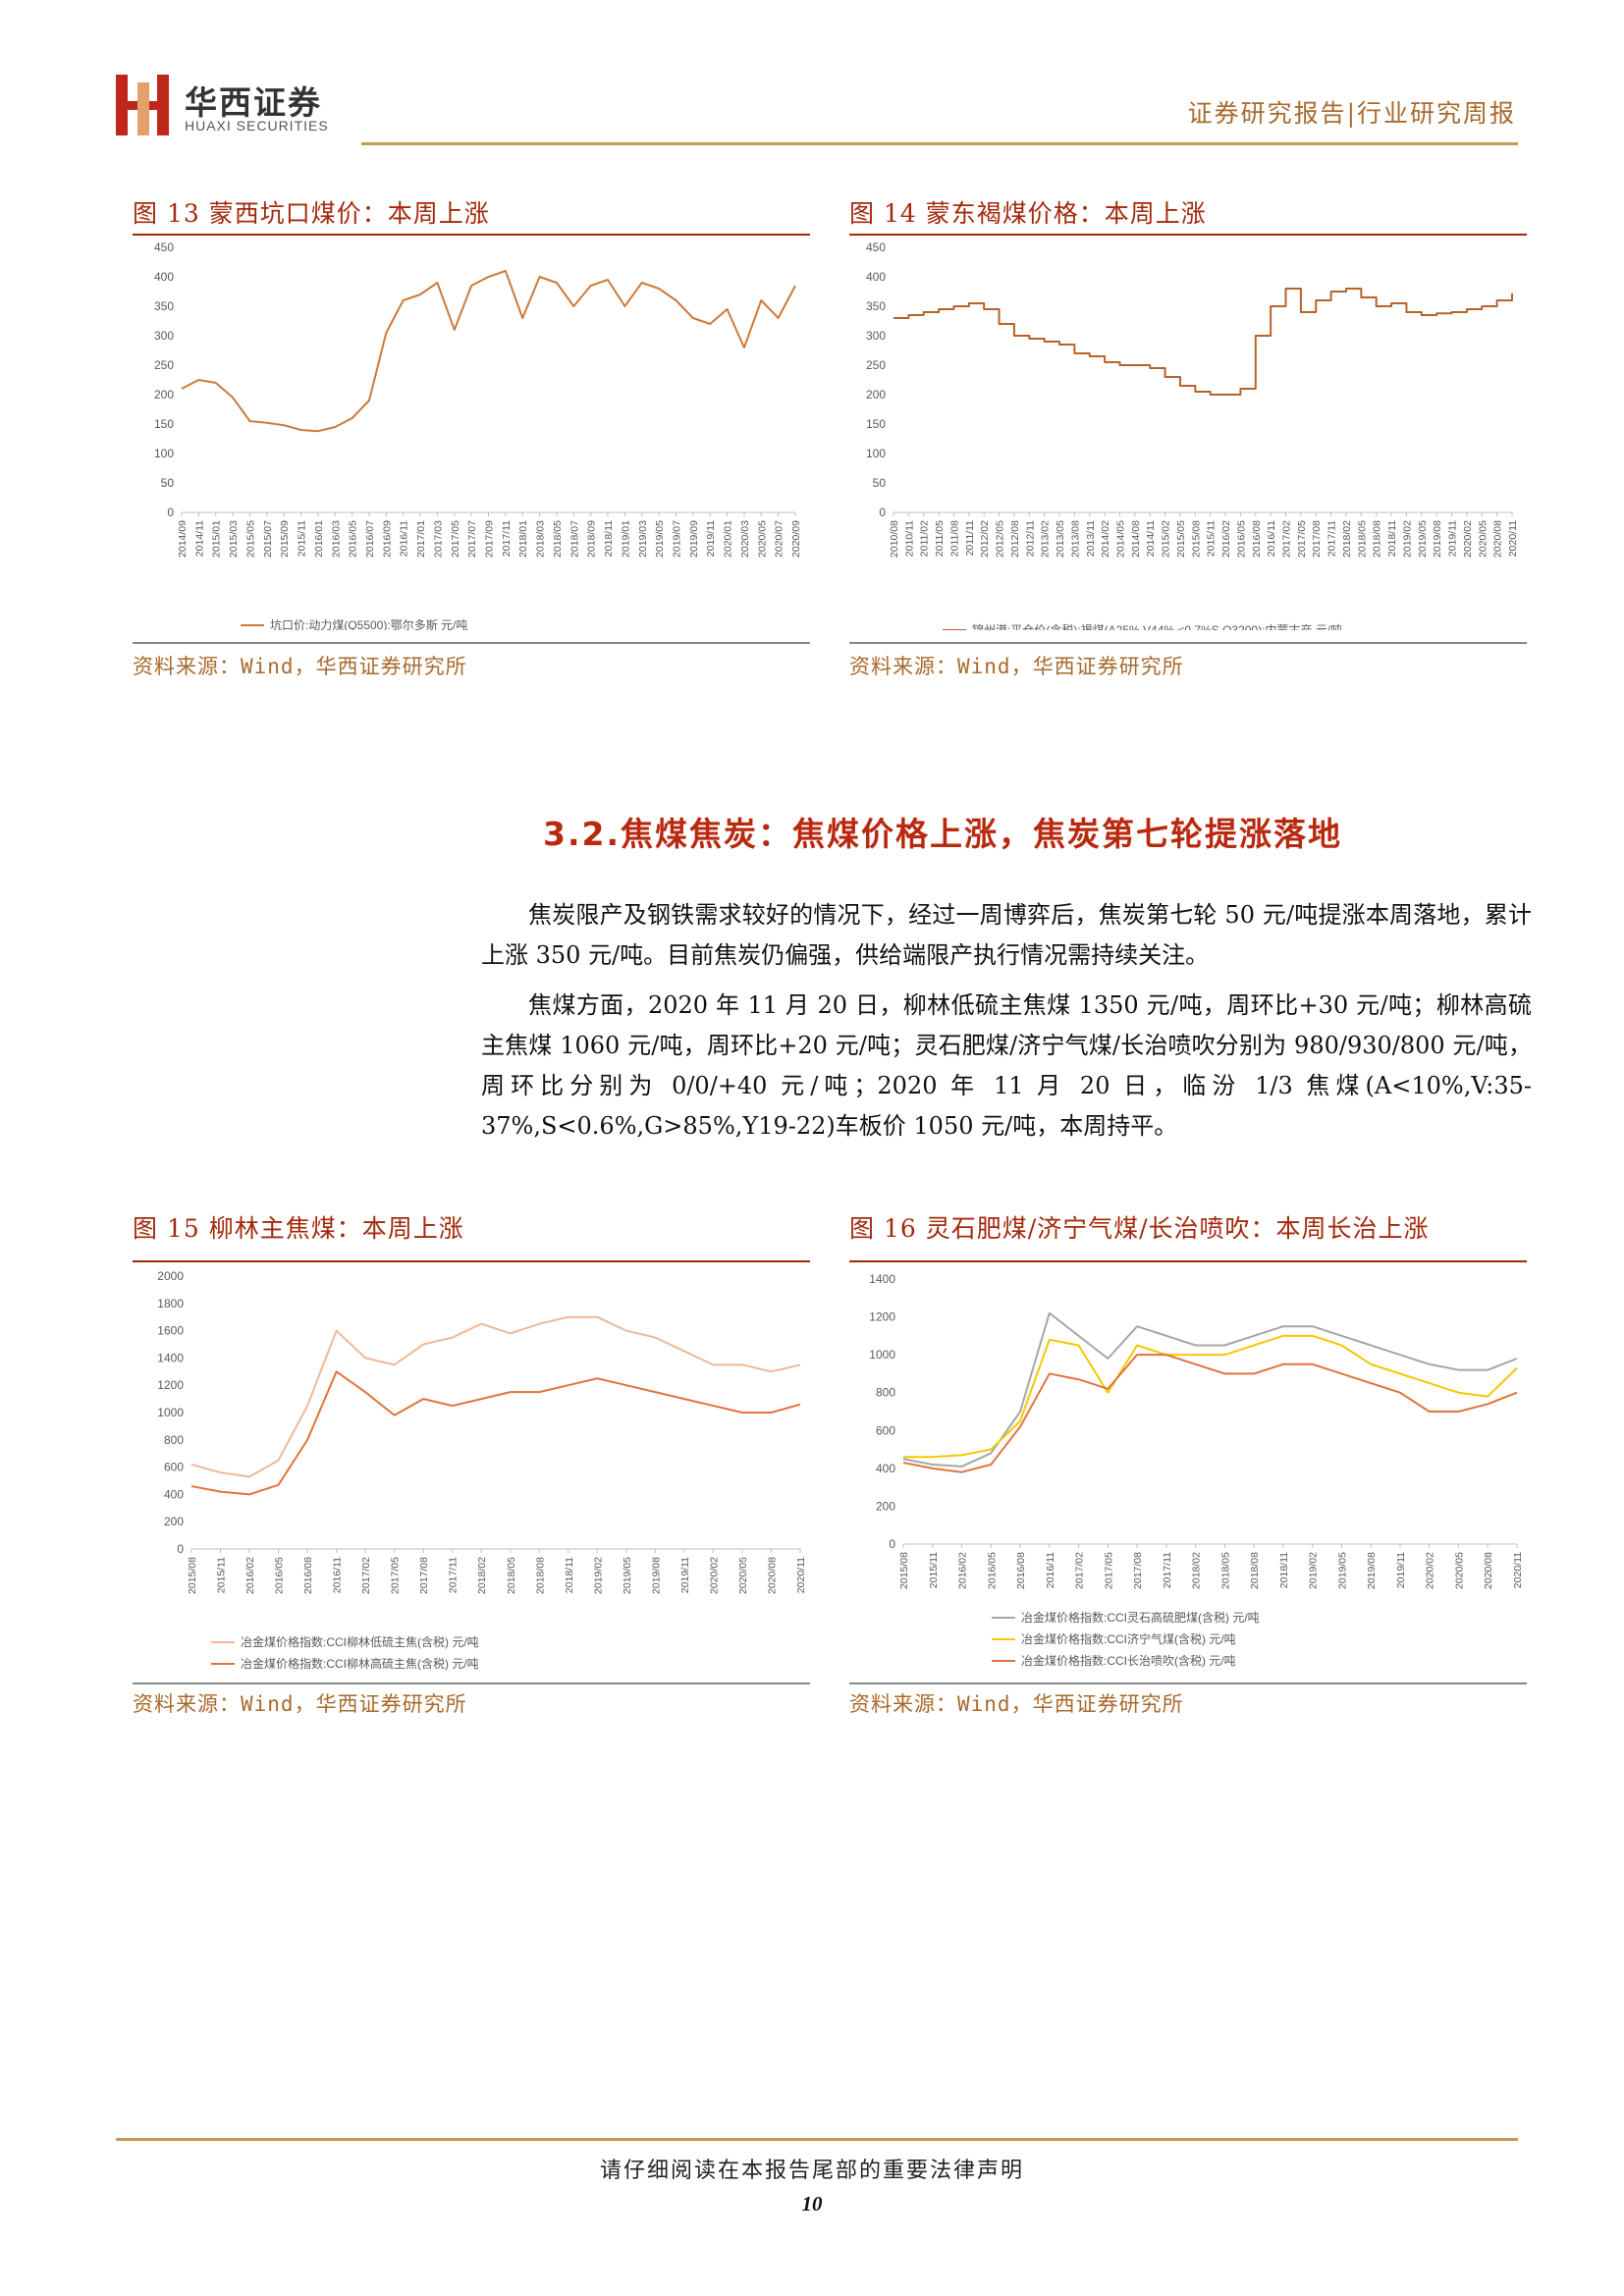  What do you see at coordinates (882, 1355) in the screenshot?
I see `y-tick-label: 1000` at bounding box center [882, 1355].